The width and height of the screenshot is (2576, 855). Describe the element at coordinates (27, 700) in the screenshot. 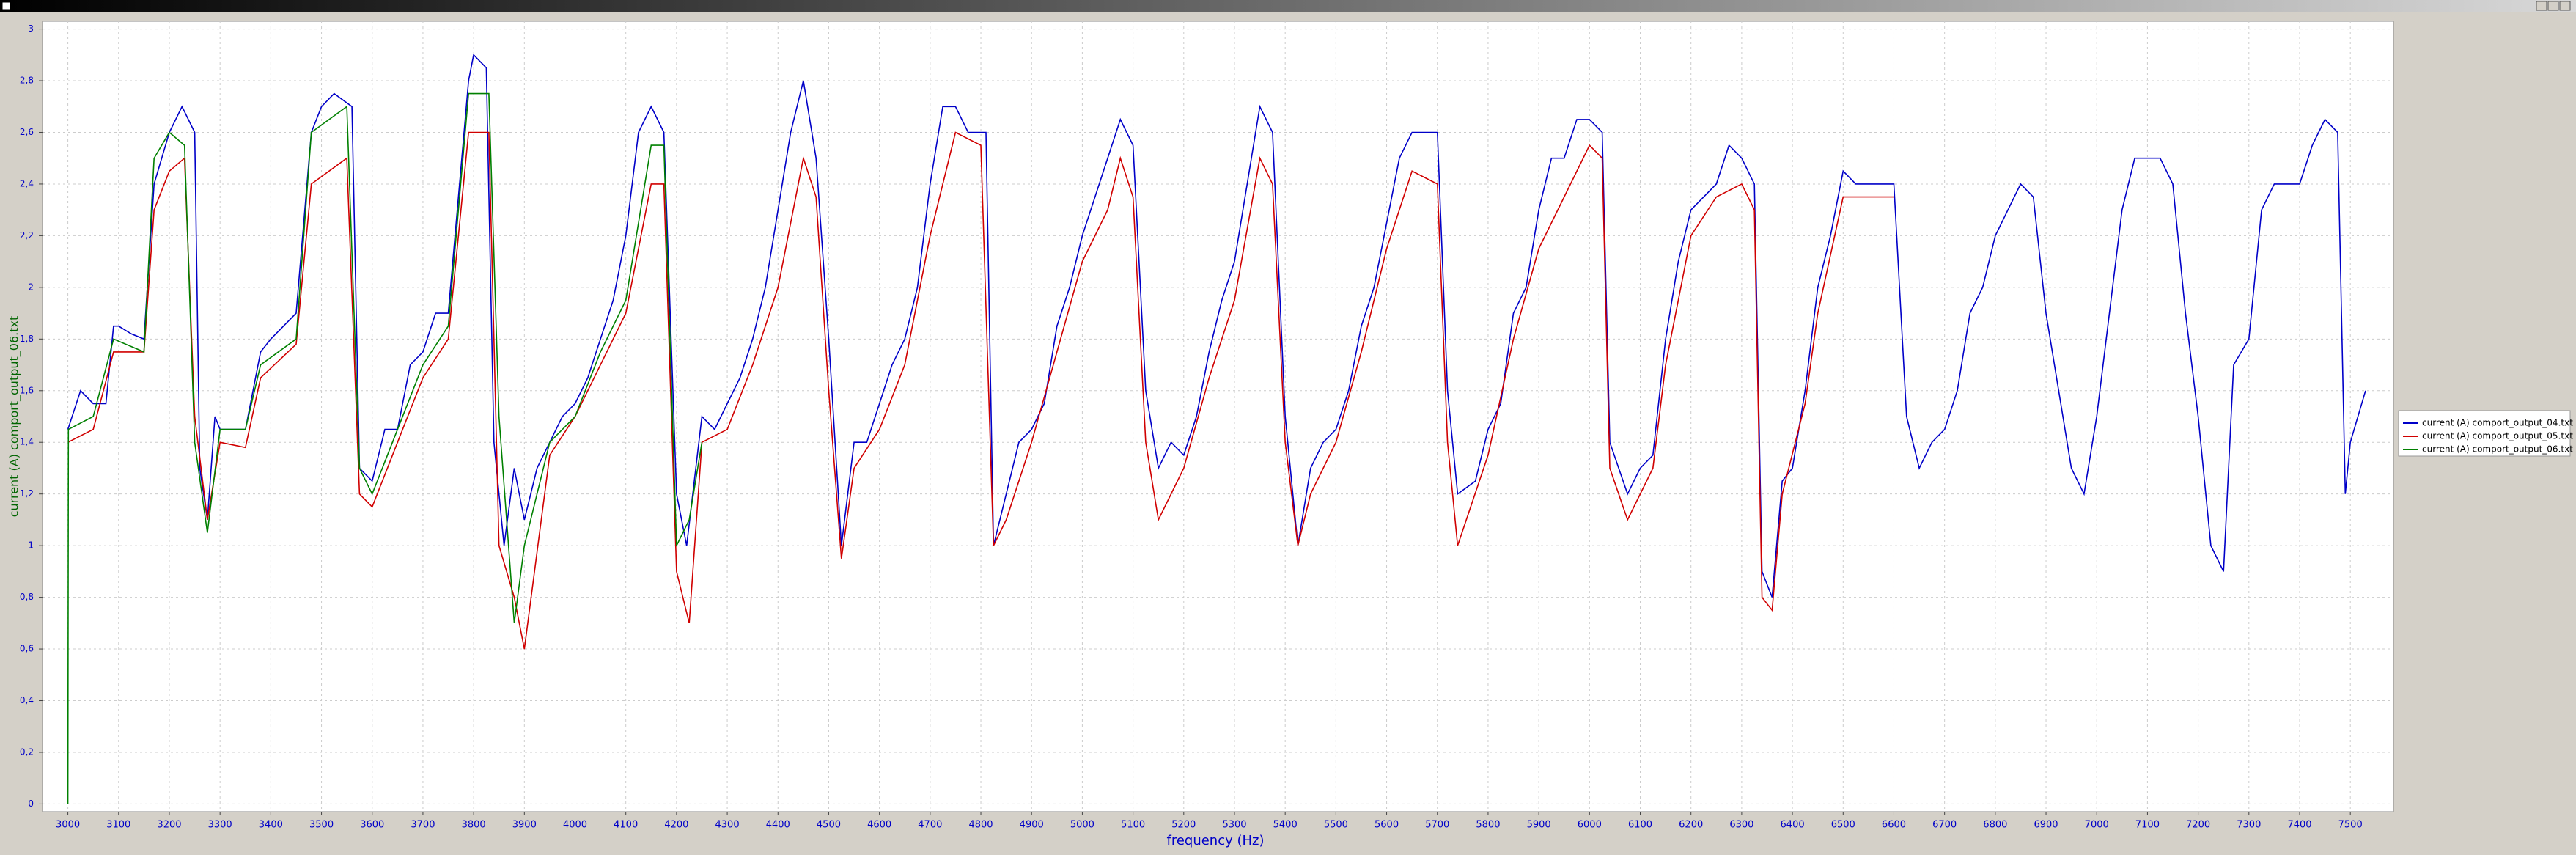

I see `y-tick-label: 0,4` at that location.